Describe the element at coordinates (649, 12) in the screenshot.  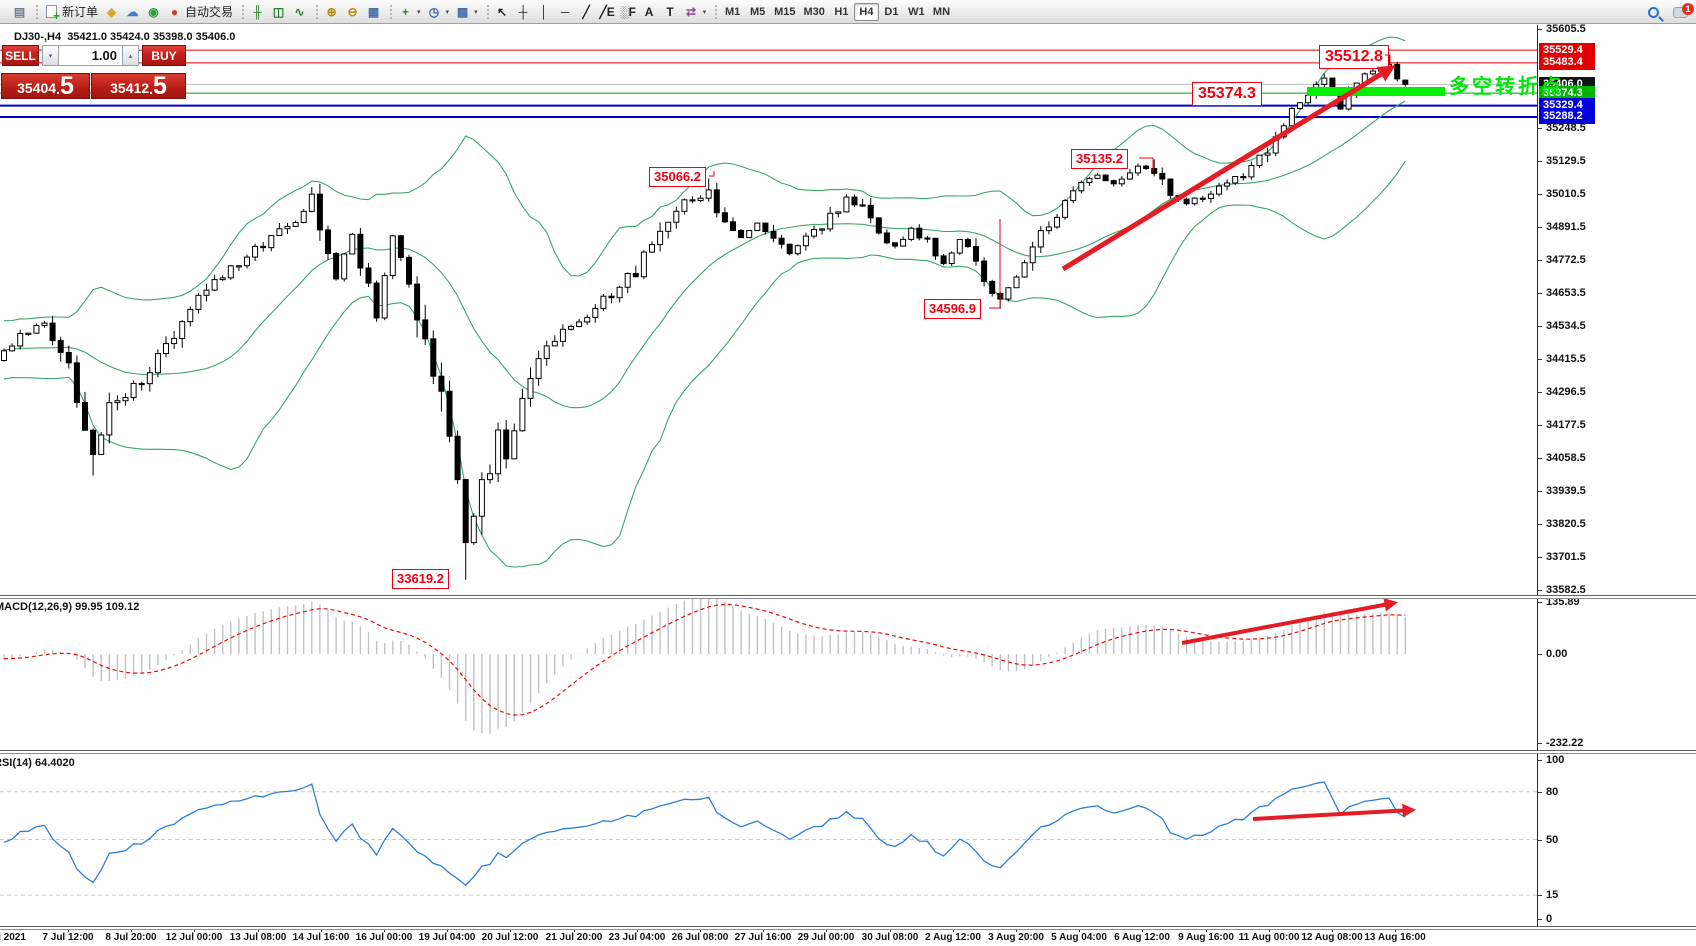
I see `text-button: A` at that location.